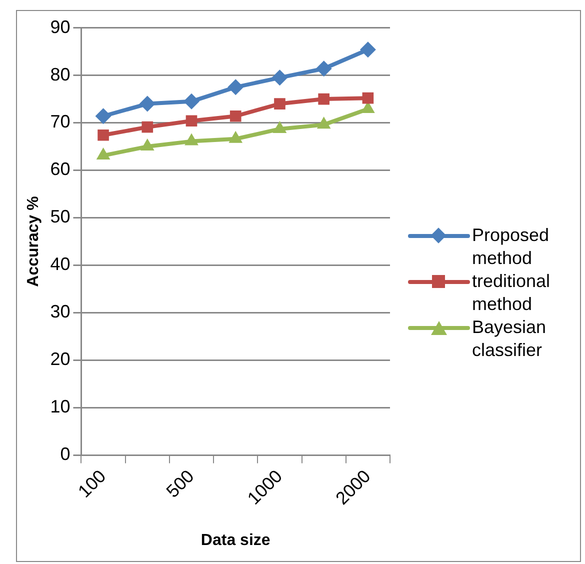  I want to click on y-tick-label: 90, so click(60, 26).